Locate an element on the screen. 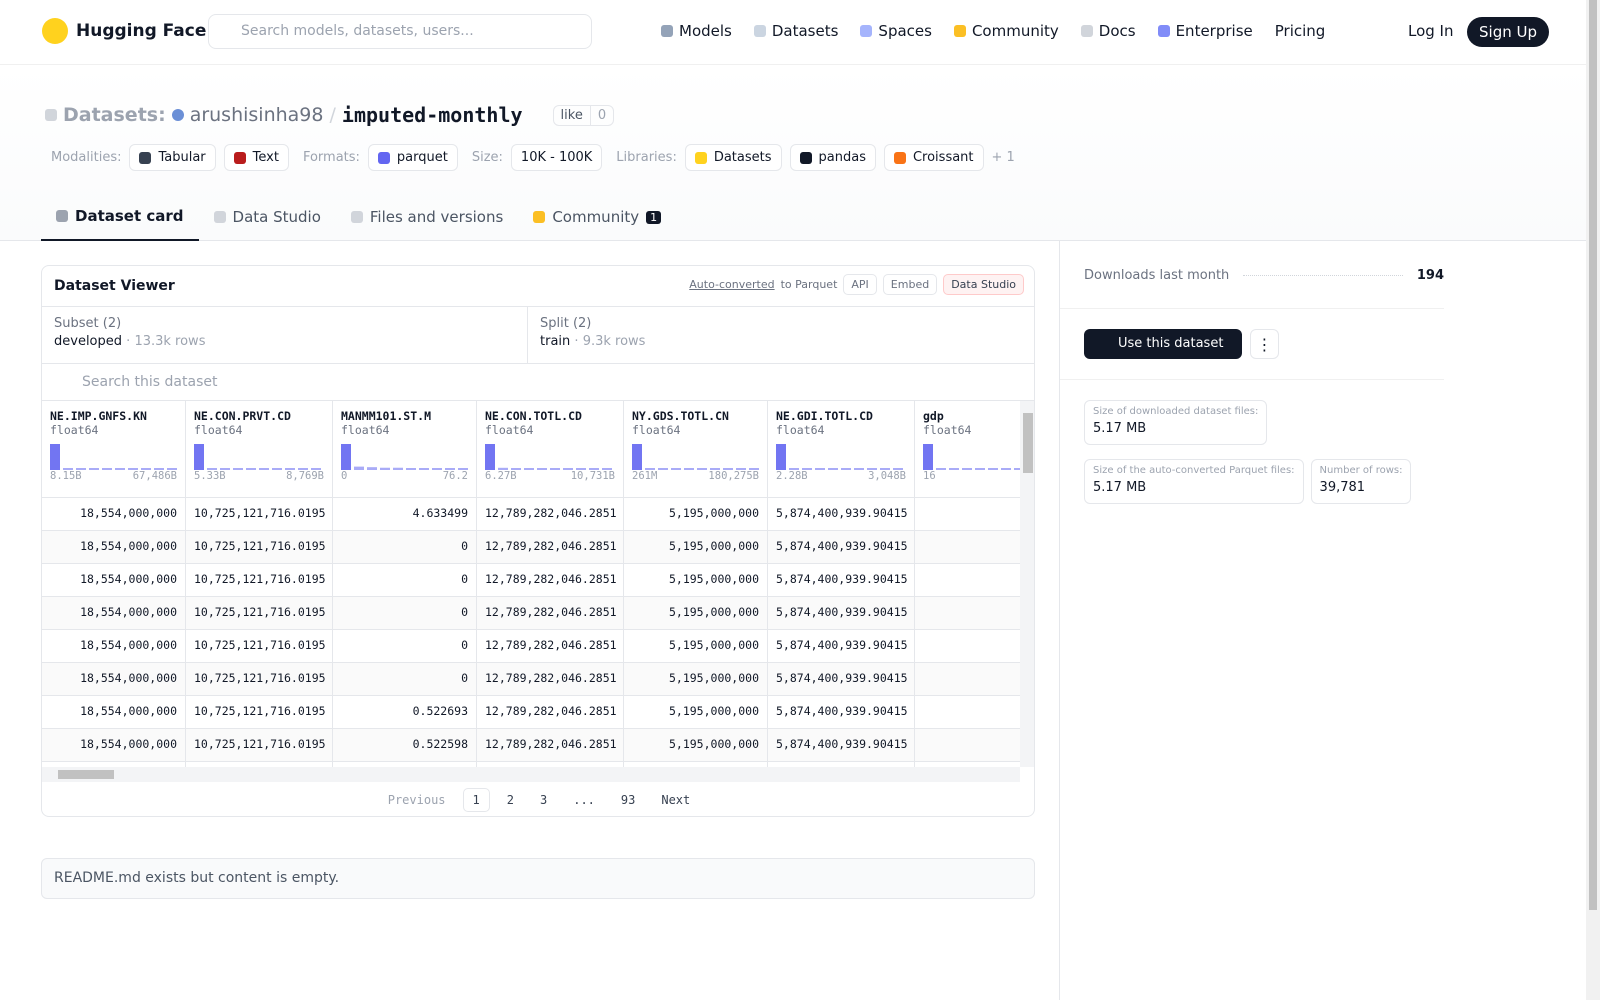 Image resolution: width=1600 pixels, height=1000 pixels. tag: Text is located at coordinates (256, 157).